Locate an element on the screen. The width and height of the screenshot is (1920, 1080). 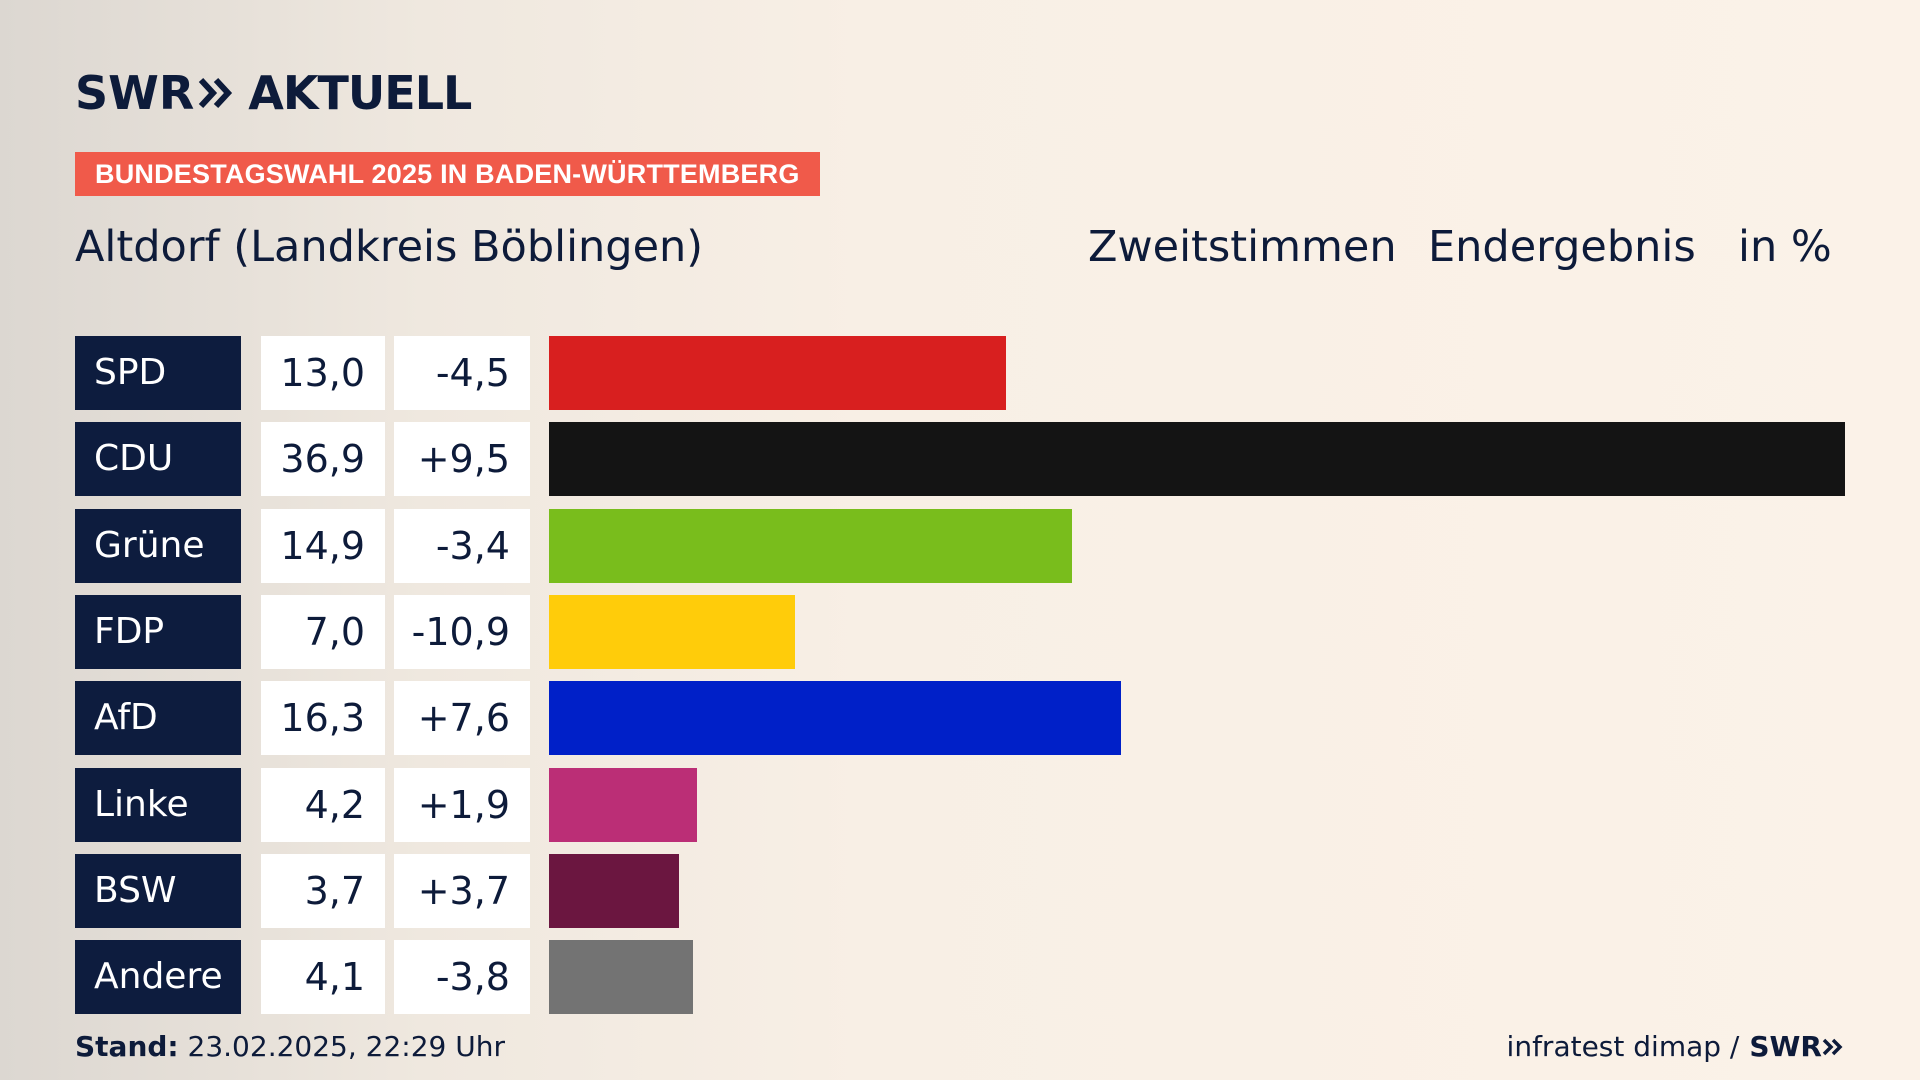
change-label: -3,4 is located at coordinates (462, 546).